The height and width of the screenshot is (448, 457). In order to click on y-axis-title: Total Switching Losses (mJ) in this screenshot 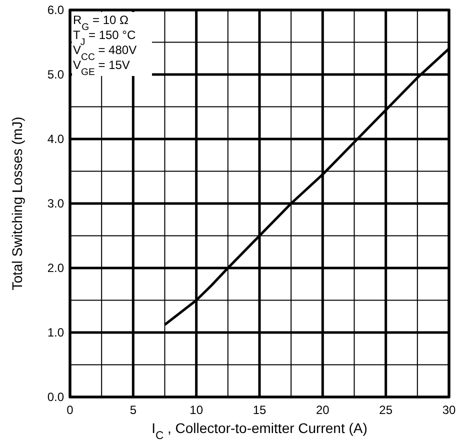, I will do `click(17, 203)`.